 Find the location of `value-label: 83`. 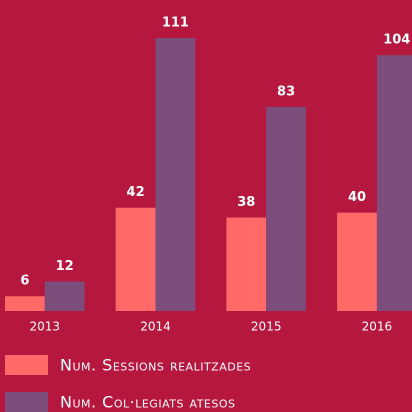

value-label: 83 is located at coordinates (286, 91).